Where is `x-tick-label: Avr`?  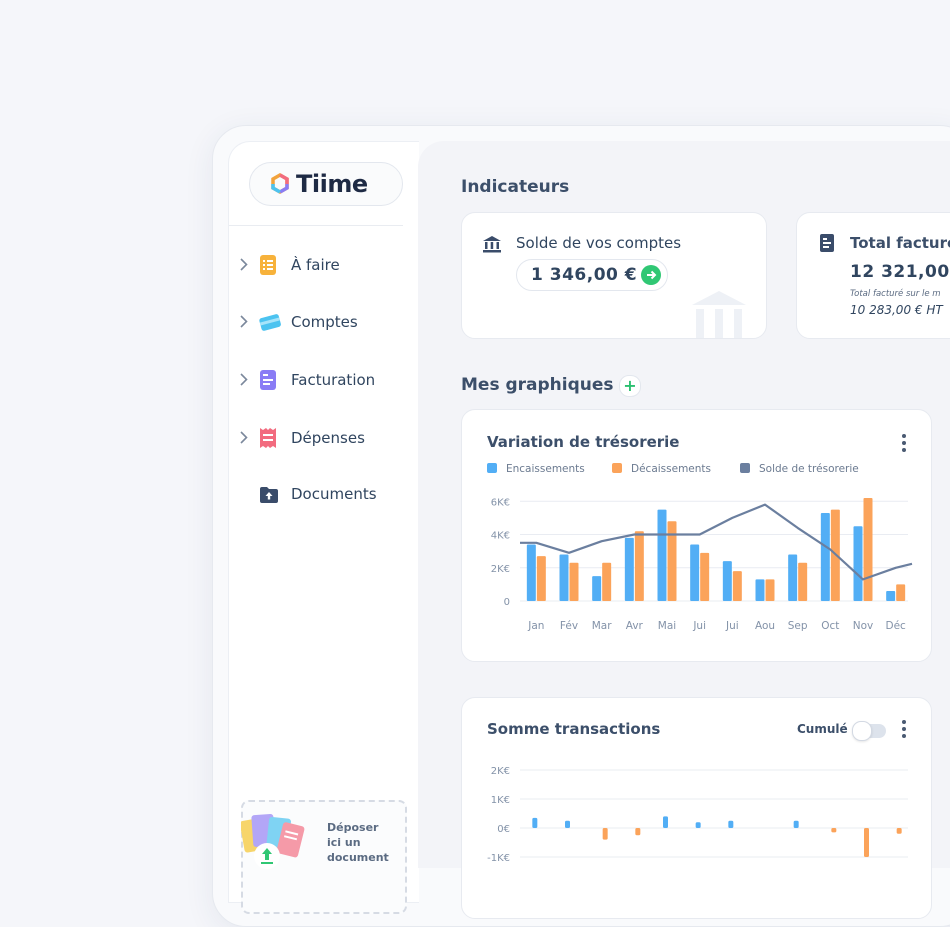 x-tick-label: Avr is located at coordinates (635, 626).